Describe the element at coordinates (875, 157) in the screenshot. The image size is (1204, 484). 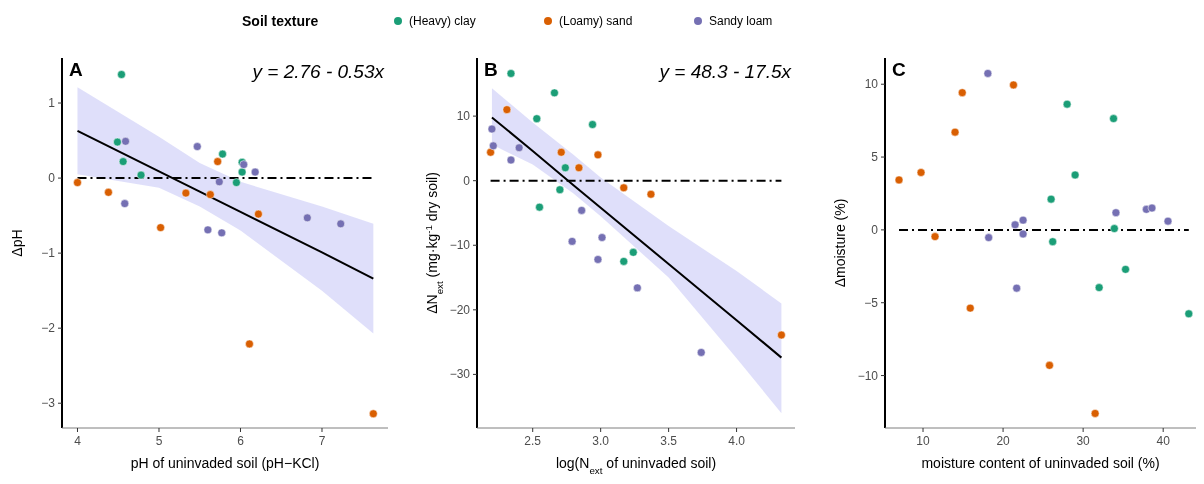
I see `y-tick-label: 5` at that location.